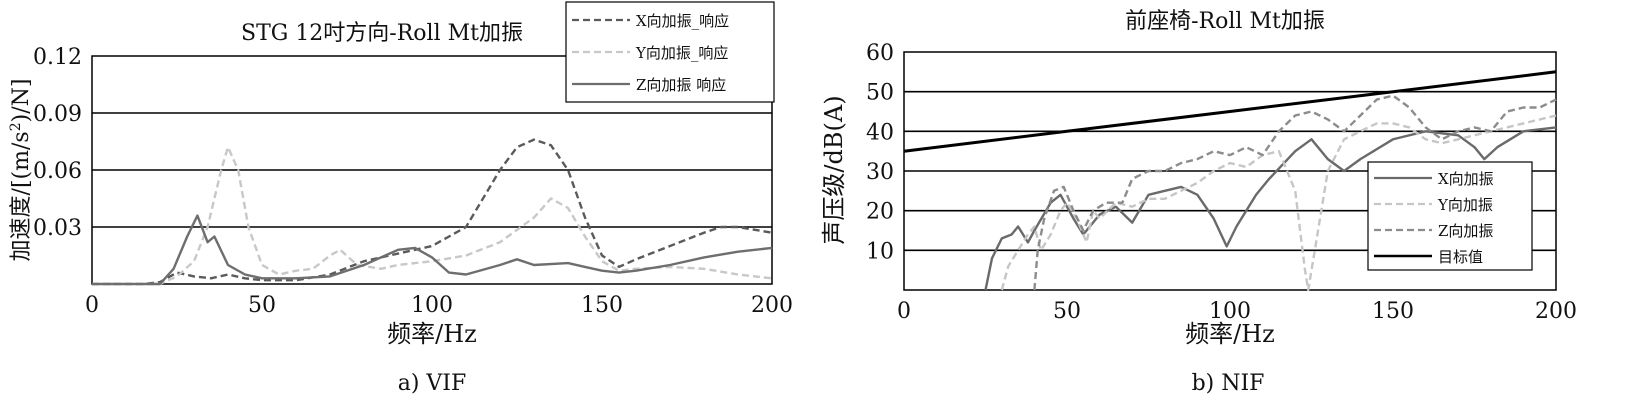 The height and width of the screenshot is (416, 1632). What do you see at coordinates (682, 21) in the screenshot?
I see `legend-label: X向加振_响应` at bounding box center [682, 21].